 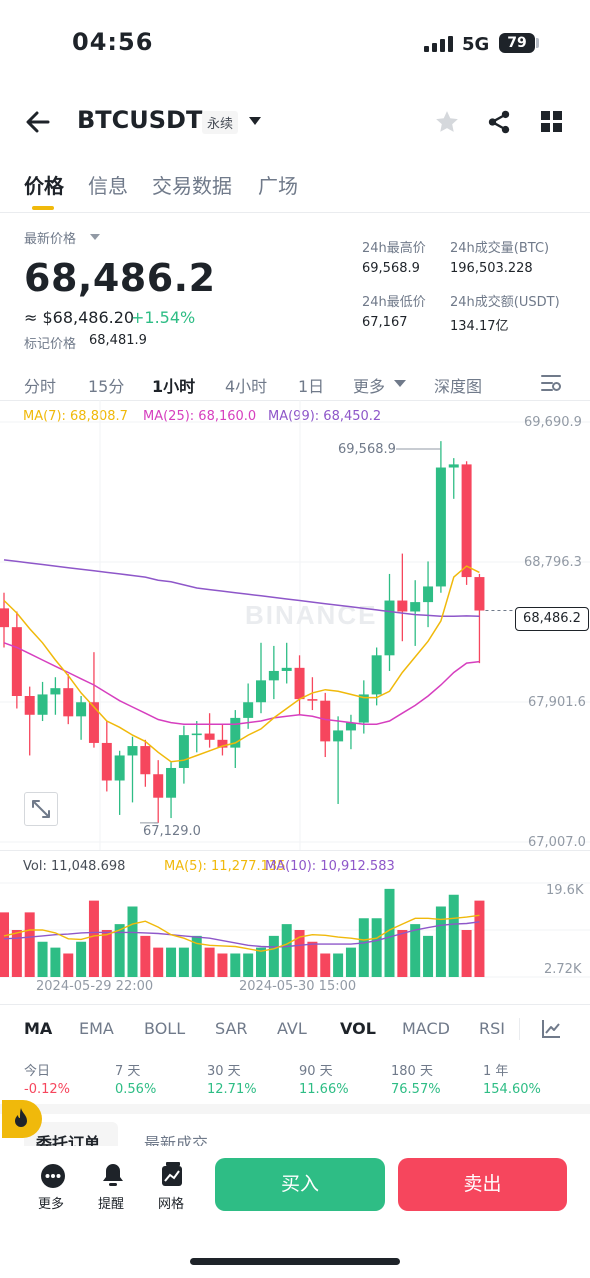 I want to click on vol-tick-bottom: 2.72K, so click(x=563, y=969).